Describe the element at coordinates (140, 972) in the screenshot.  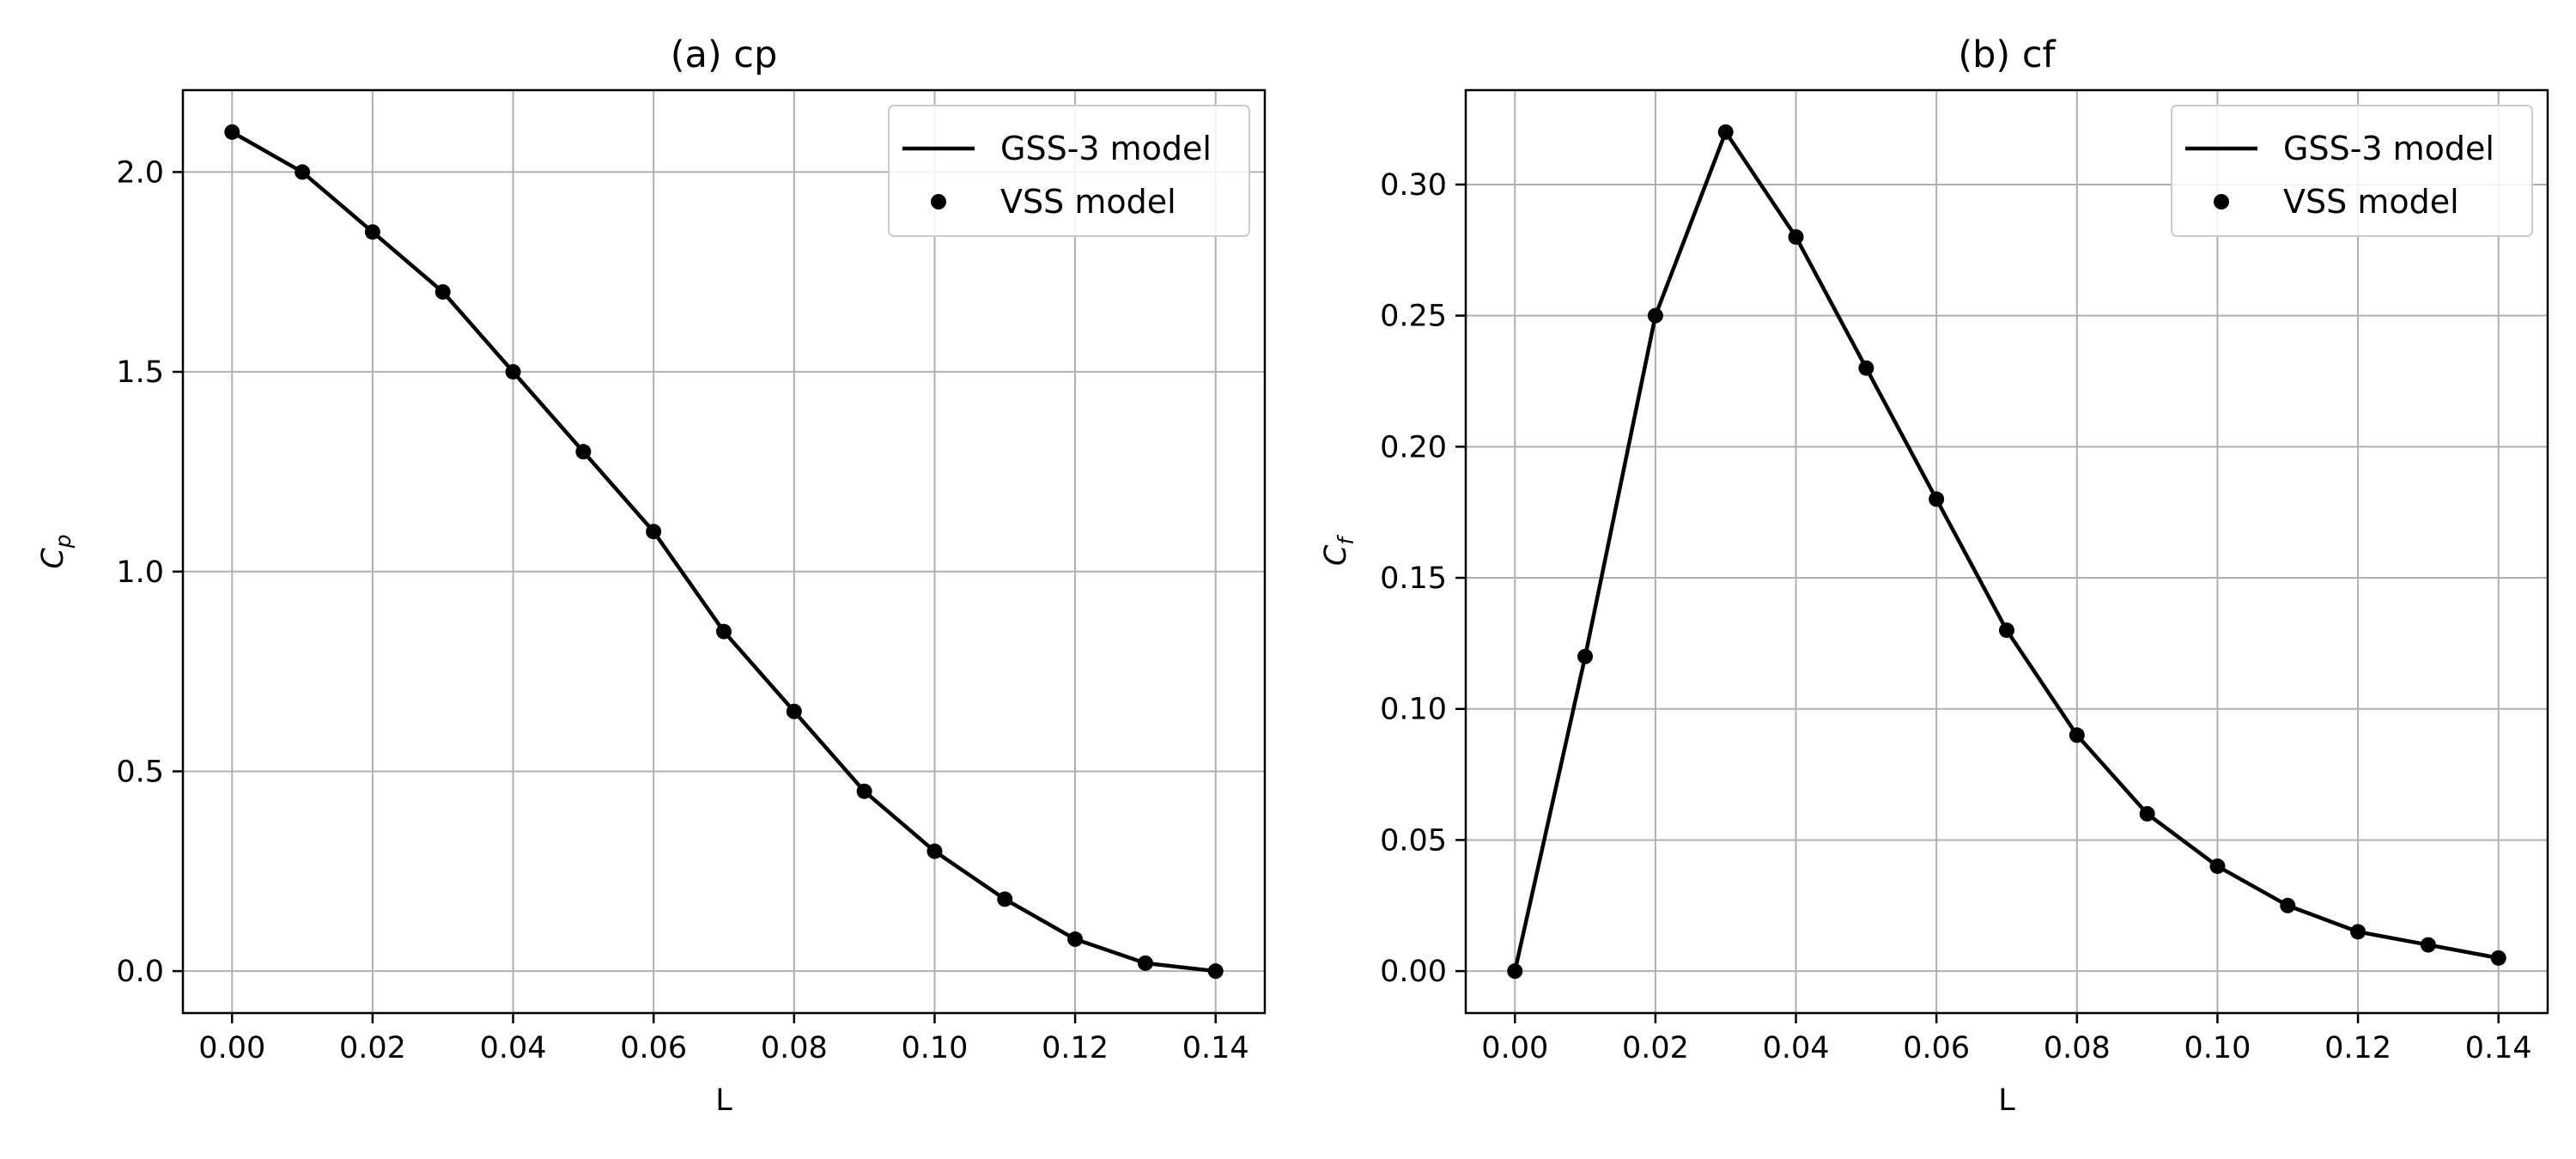
I see `y-tick-label: 0.0` at that location.